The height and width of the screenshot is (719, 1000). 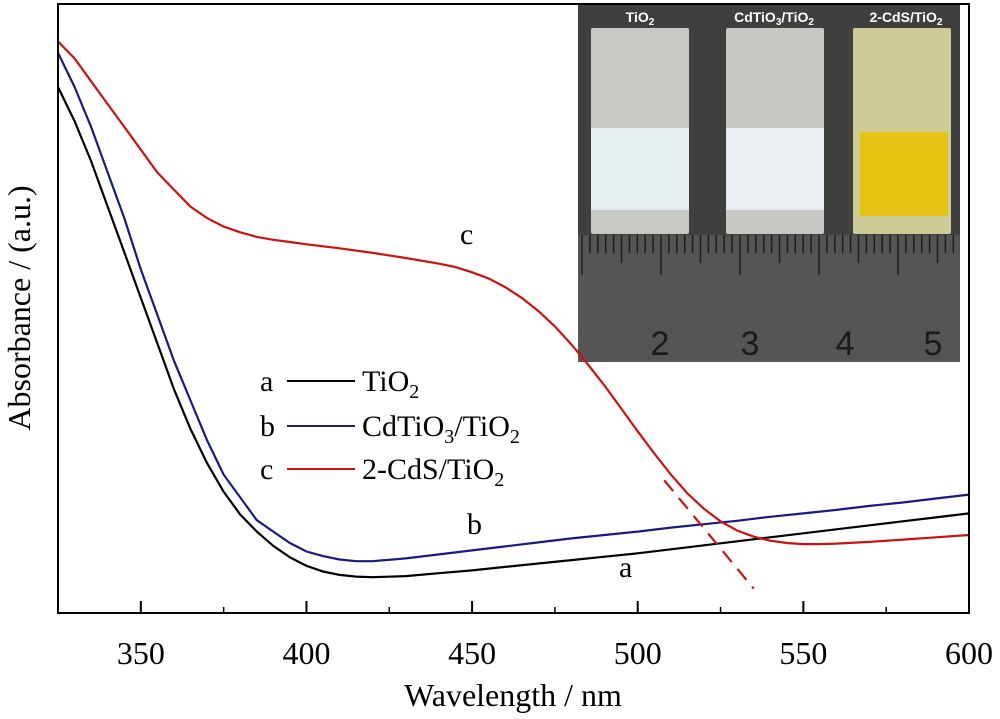 I want to click on curve-label-c: c, so click(x=466, y=234).